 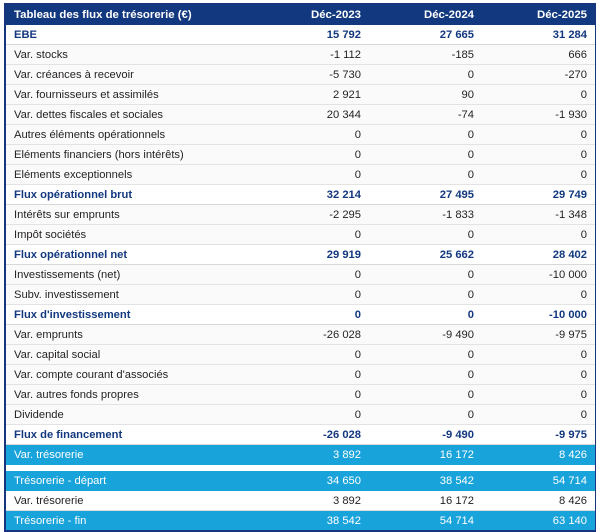 I want to click on row-value-col3: 666, so click(x=538, y=54).